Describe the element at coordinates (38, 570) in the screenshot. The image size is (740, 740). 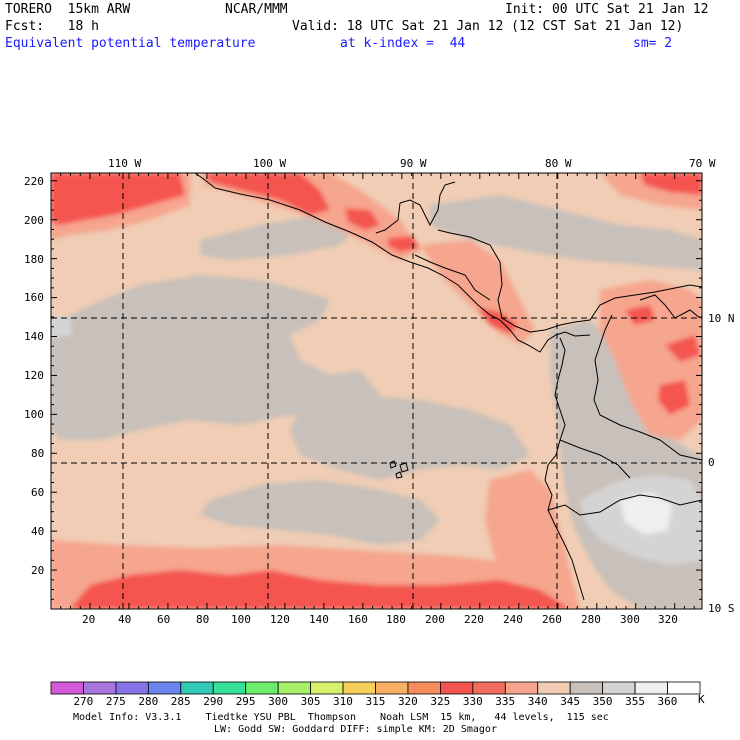
I see `y-tick-20: 20` at that location.